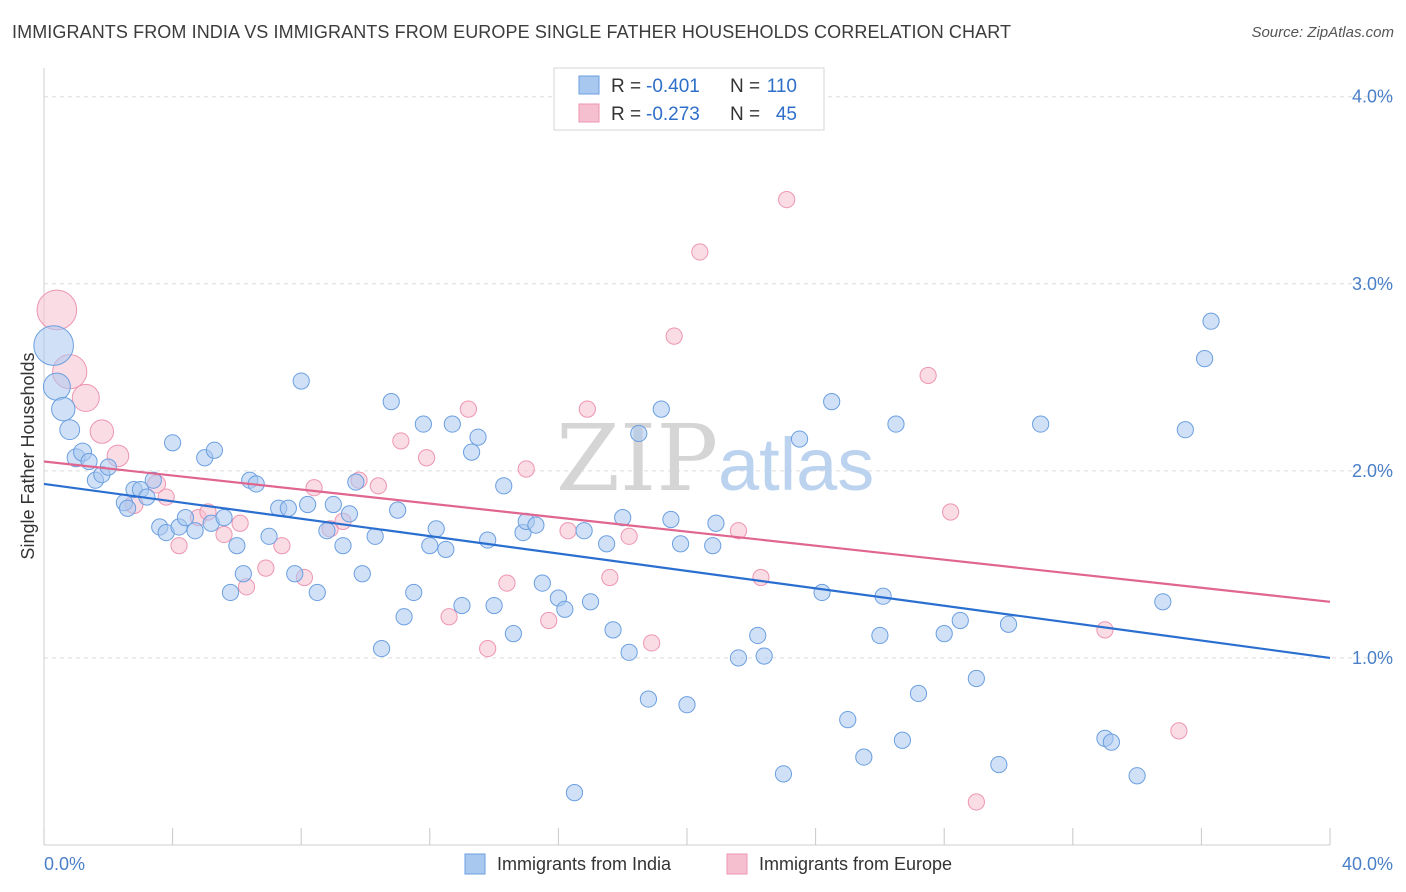  What do you see at coordinates (715, 458) in the screenshot?
I see `watermark: ZIP atlas` at bounding box center [715, 458].